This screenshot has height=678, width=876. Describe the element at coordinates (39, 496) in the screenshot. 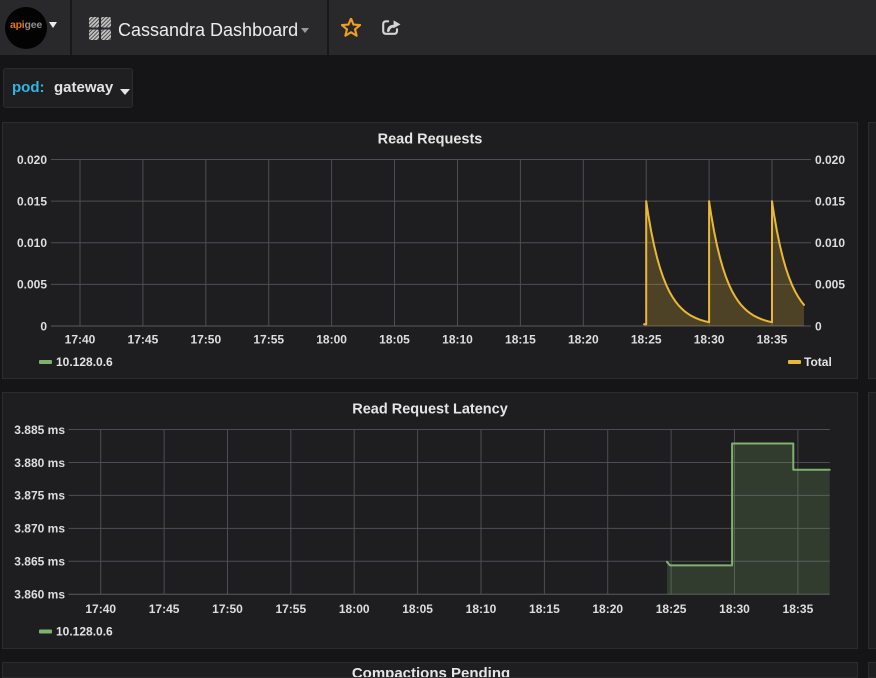

I see `svg-text: 3.875 ms` at that location.